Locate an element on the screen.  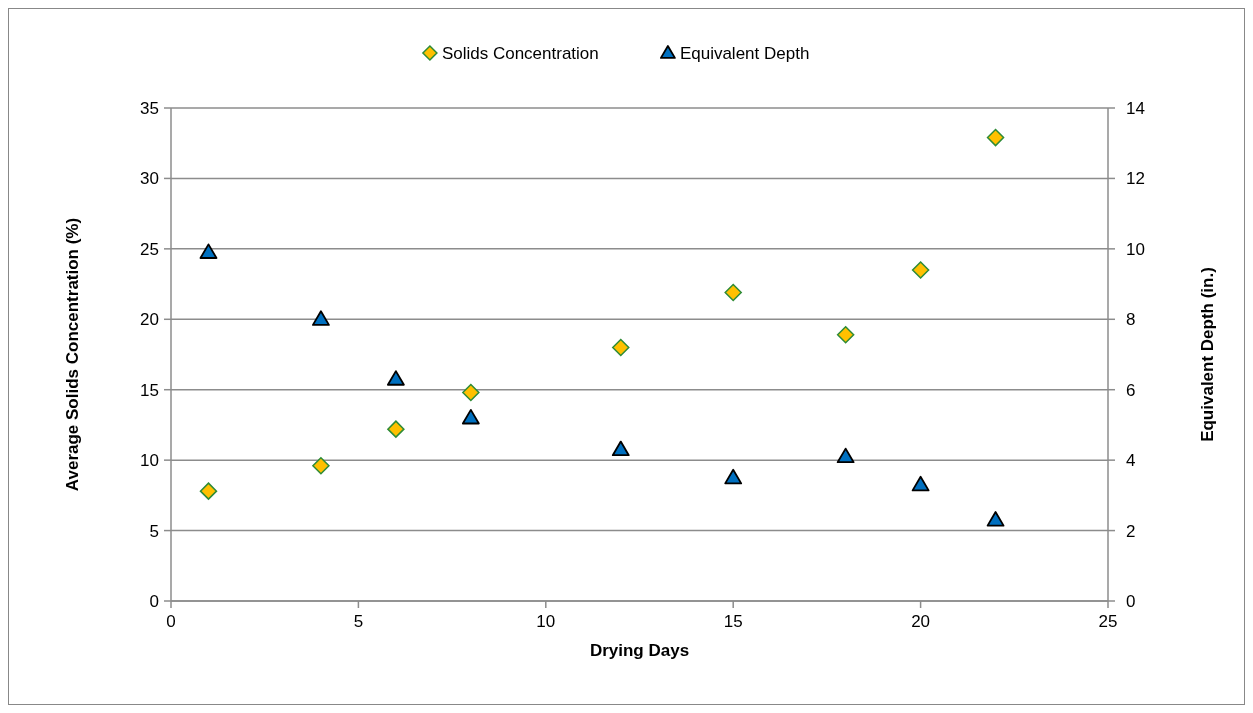
y2-tick-label: 0 is located at coordinates (1131, 601).